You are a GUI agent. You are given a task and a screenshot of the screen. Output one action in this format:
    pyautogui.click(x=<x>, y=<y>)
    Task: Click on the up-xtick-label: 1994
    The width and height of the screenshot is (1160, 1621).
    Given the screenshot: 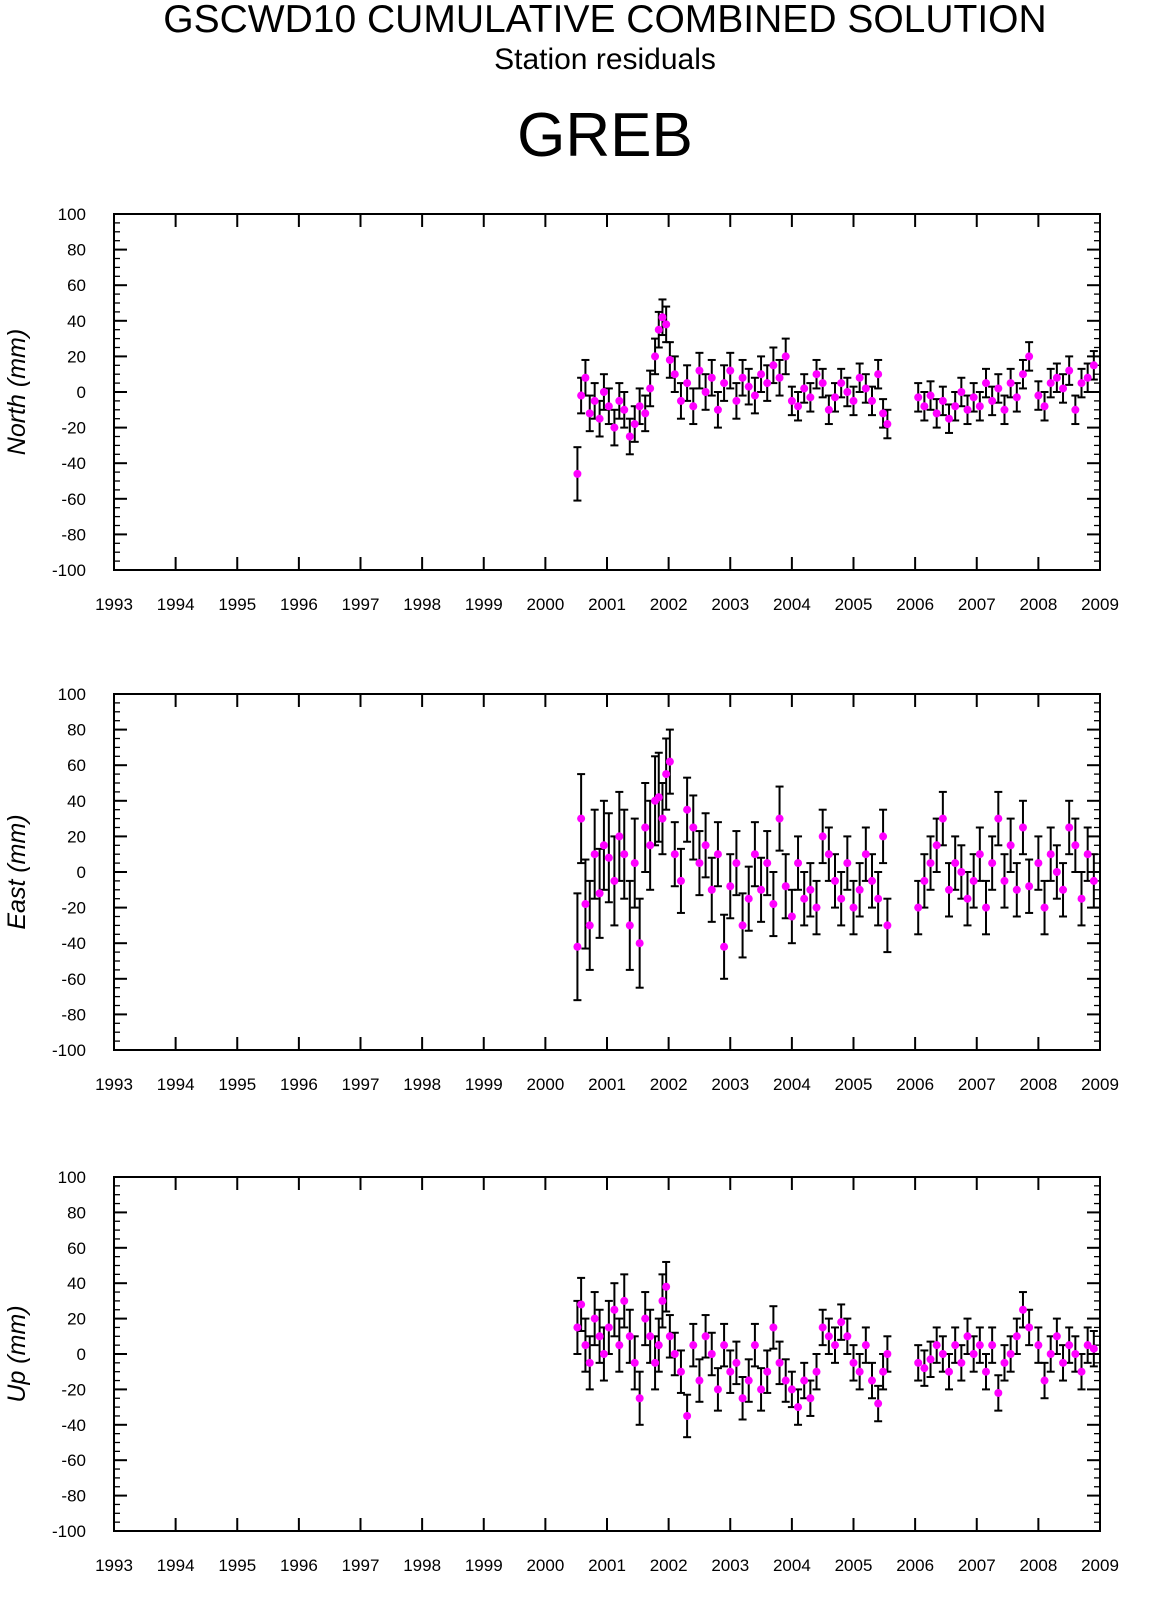 What is the action you would take?
    pyautogui.click(x=176, y=1565)
    